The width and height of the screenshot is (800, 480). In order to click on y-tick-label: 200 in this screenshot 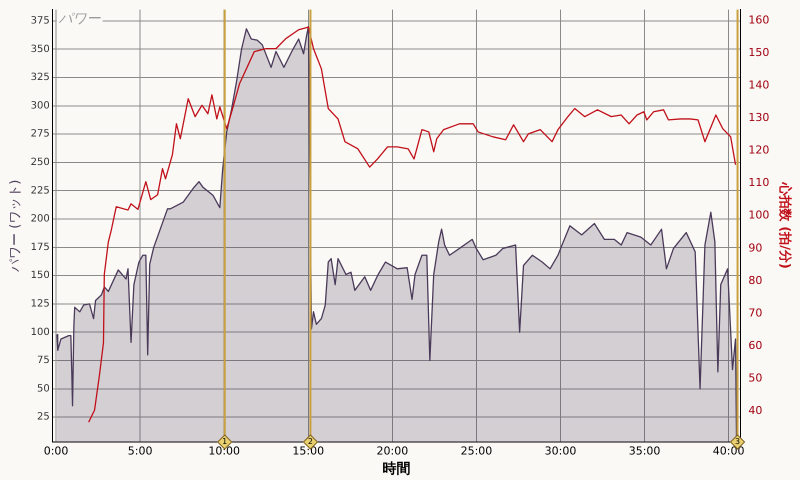, I will do `click(40, 219)`.